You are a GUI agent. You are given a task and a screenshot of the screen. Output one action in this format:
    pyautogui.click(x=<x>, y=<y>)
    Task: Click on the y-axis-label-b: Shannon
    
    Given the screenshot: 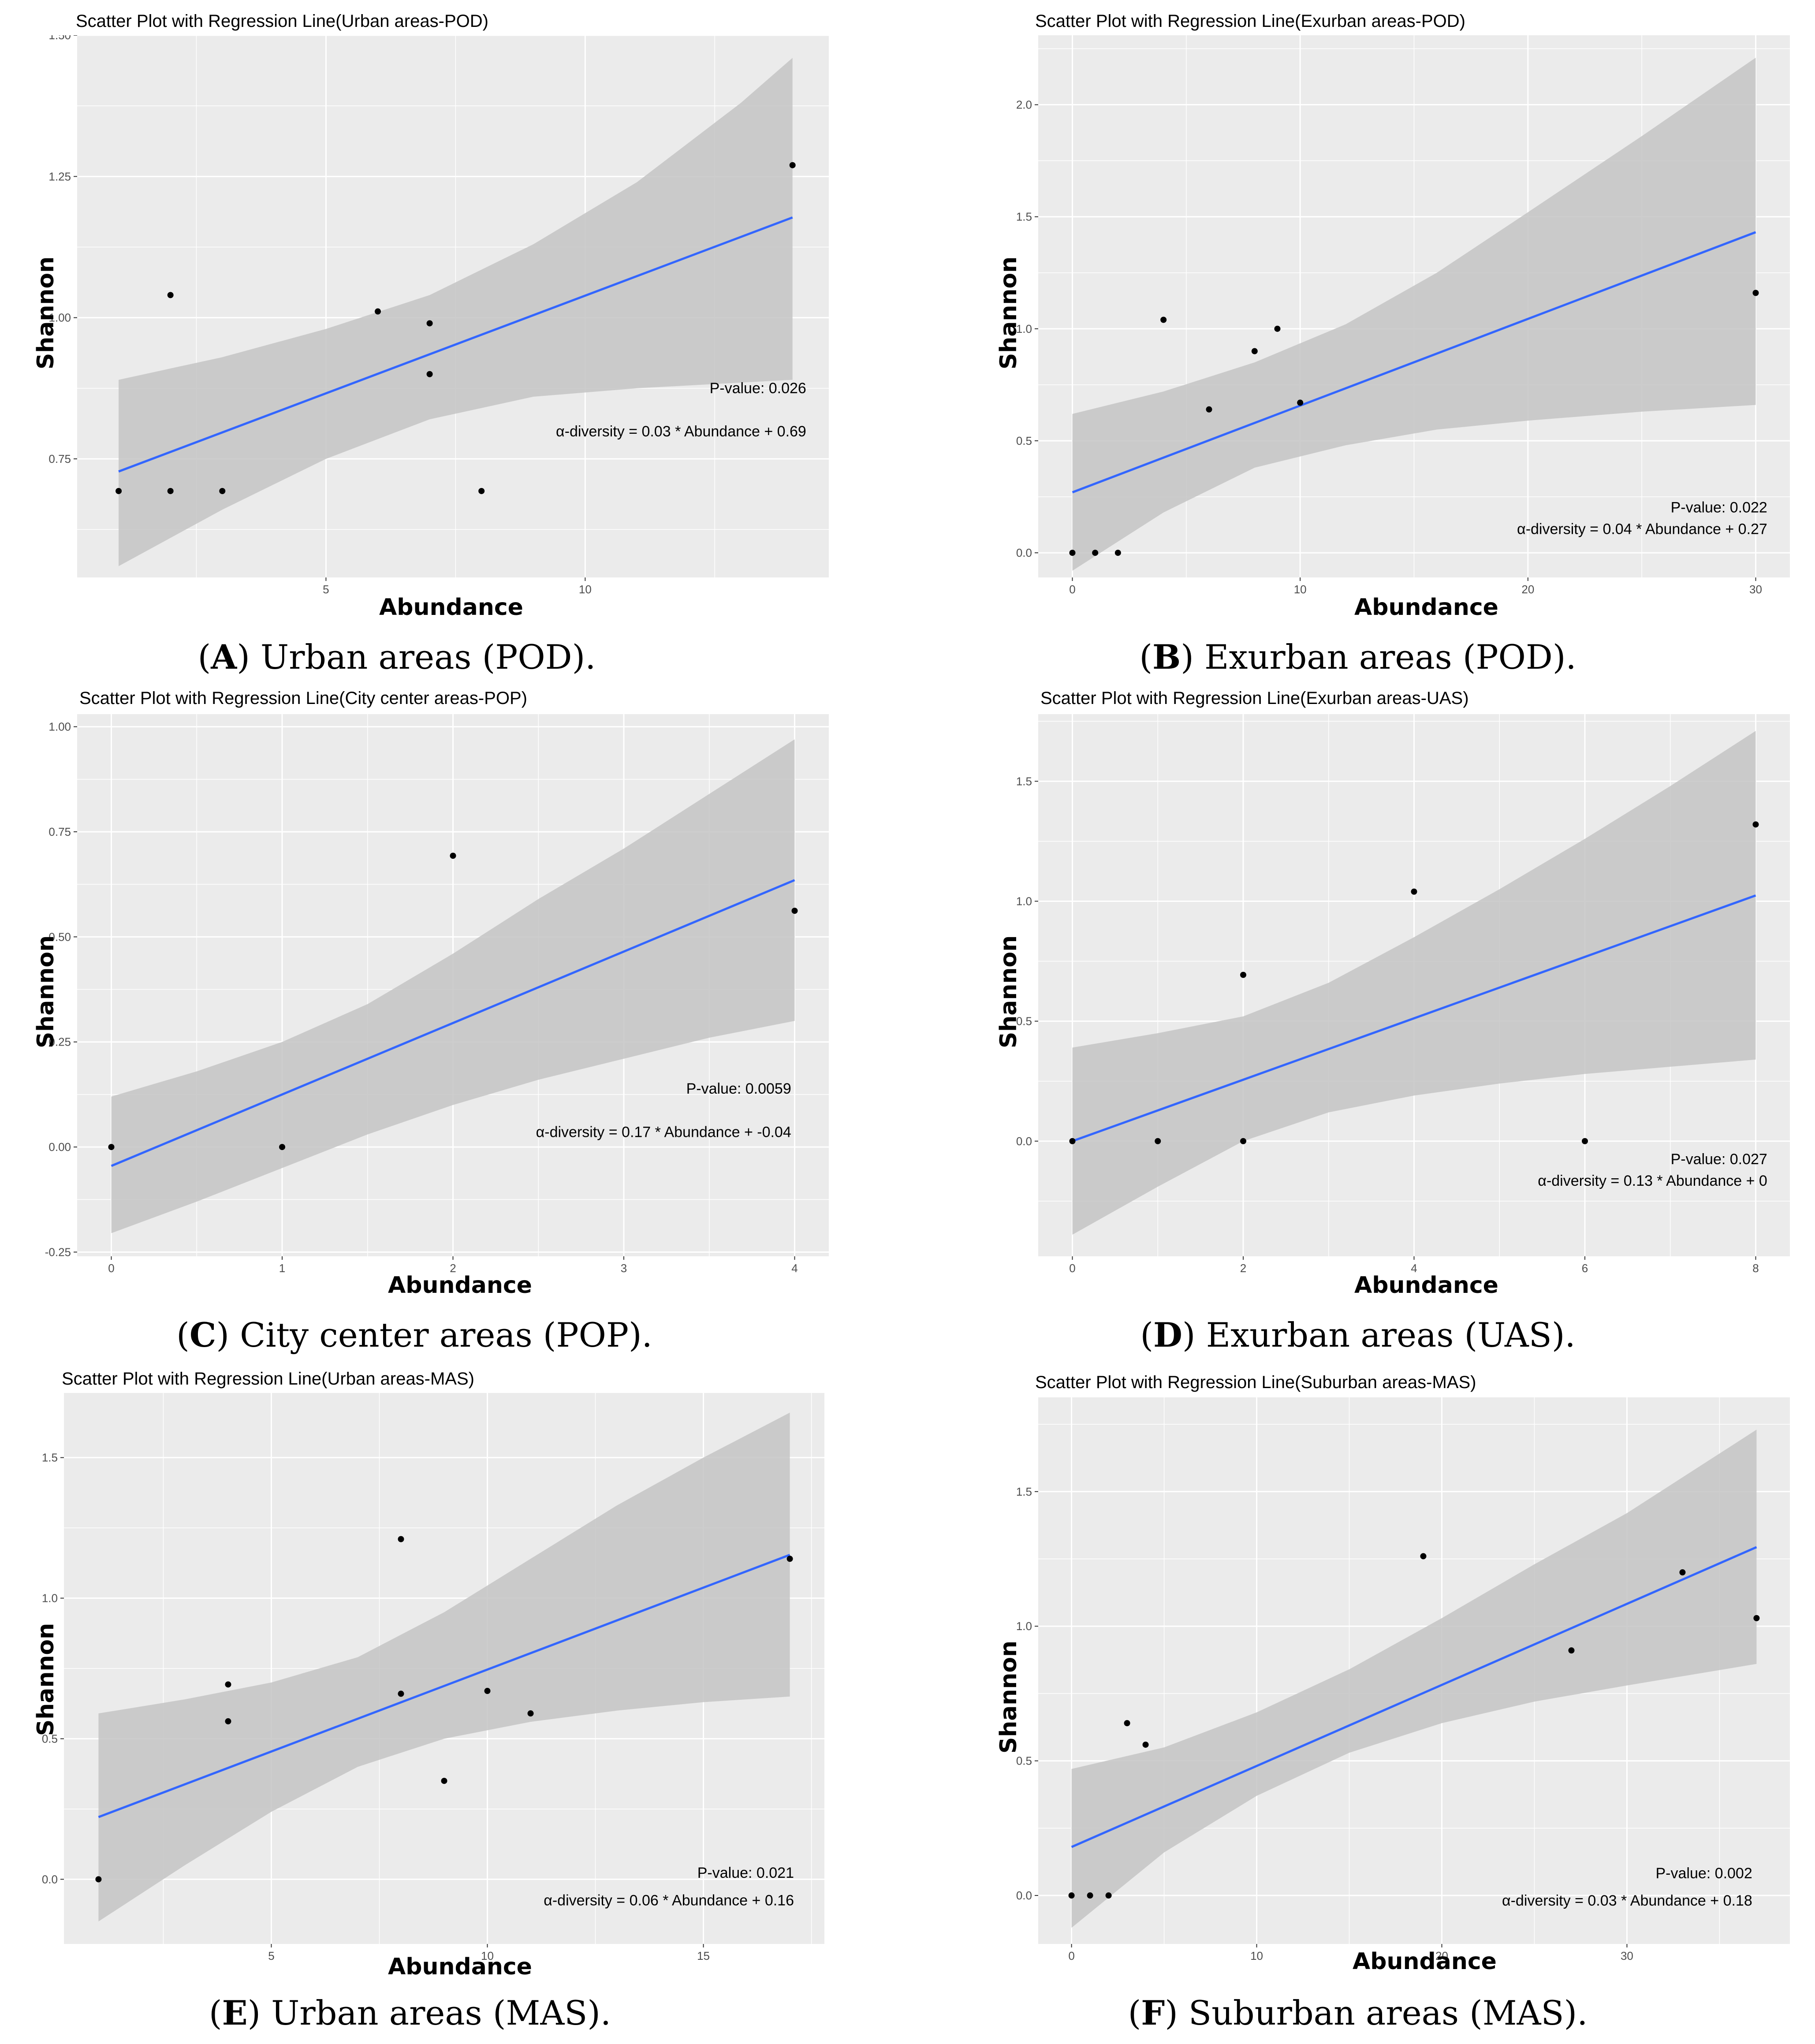 What is the action you would take?
    pyautogui.click(x=1008, y=313)
    